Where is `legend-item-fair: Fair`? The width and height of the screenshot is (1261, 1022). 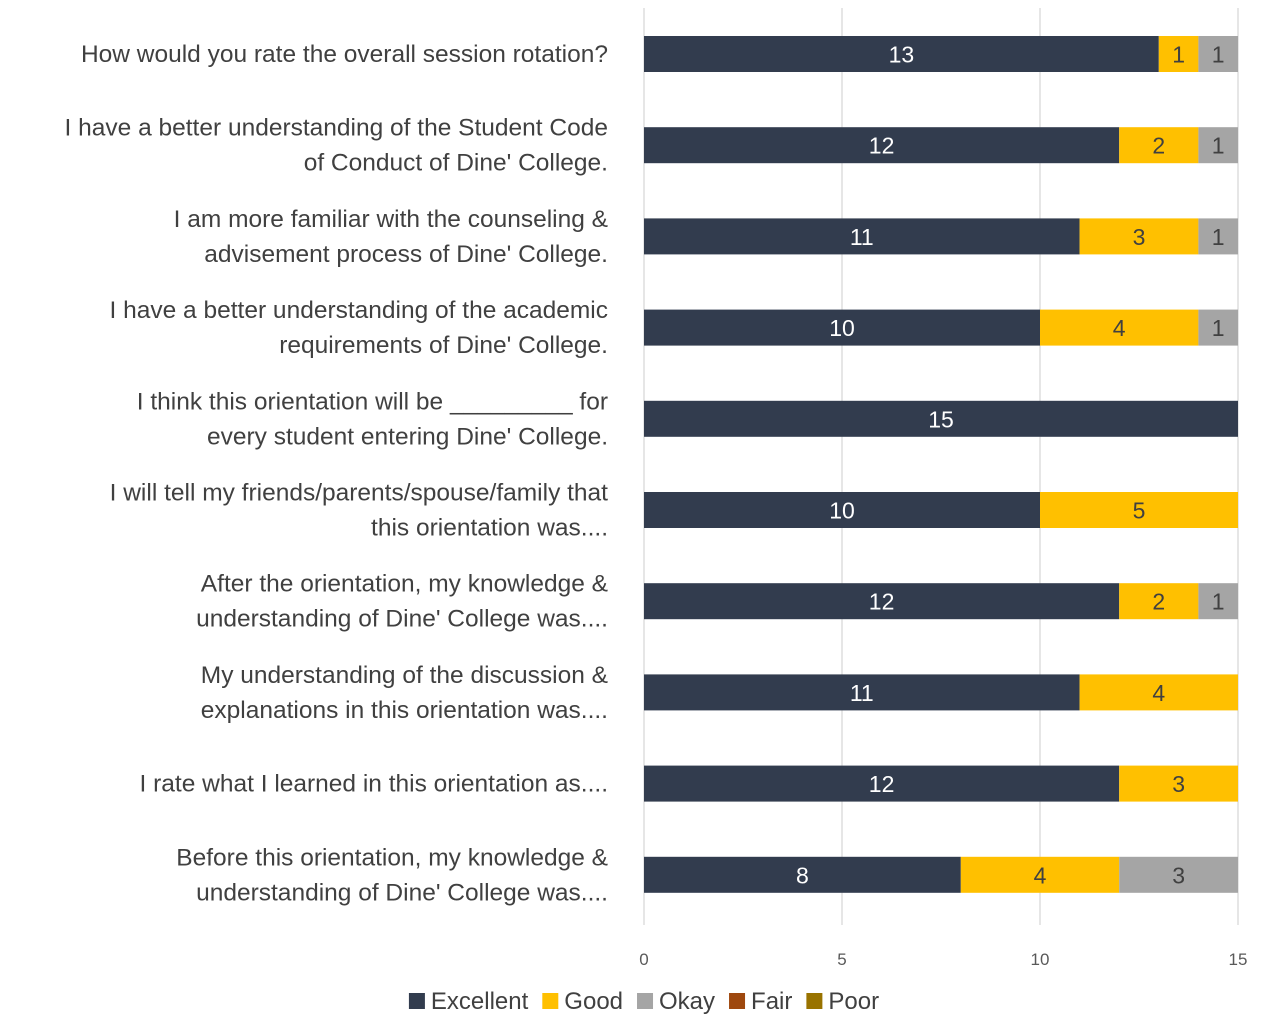 legend-item-fair: Fair is located at coordinates (760, 1001).